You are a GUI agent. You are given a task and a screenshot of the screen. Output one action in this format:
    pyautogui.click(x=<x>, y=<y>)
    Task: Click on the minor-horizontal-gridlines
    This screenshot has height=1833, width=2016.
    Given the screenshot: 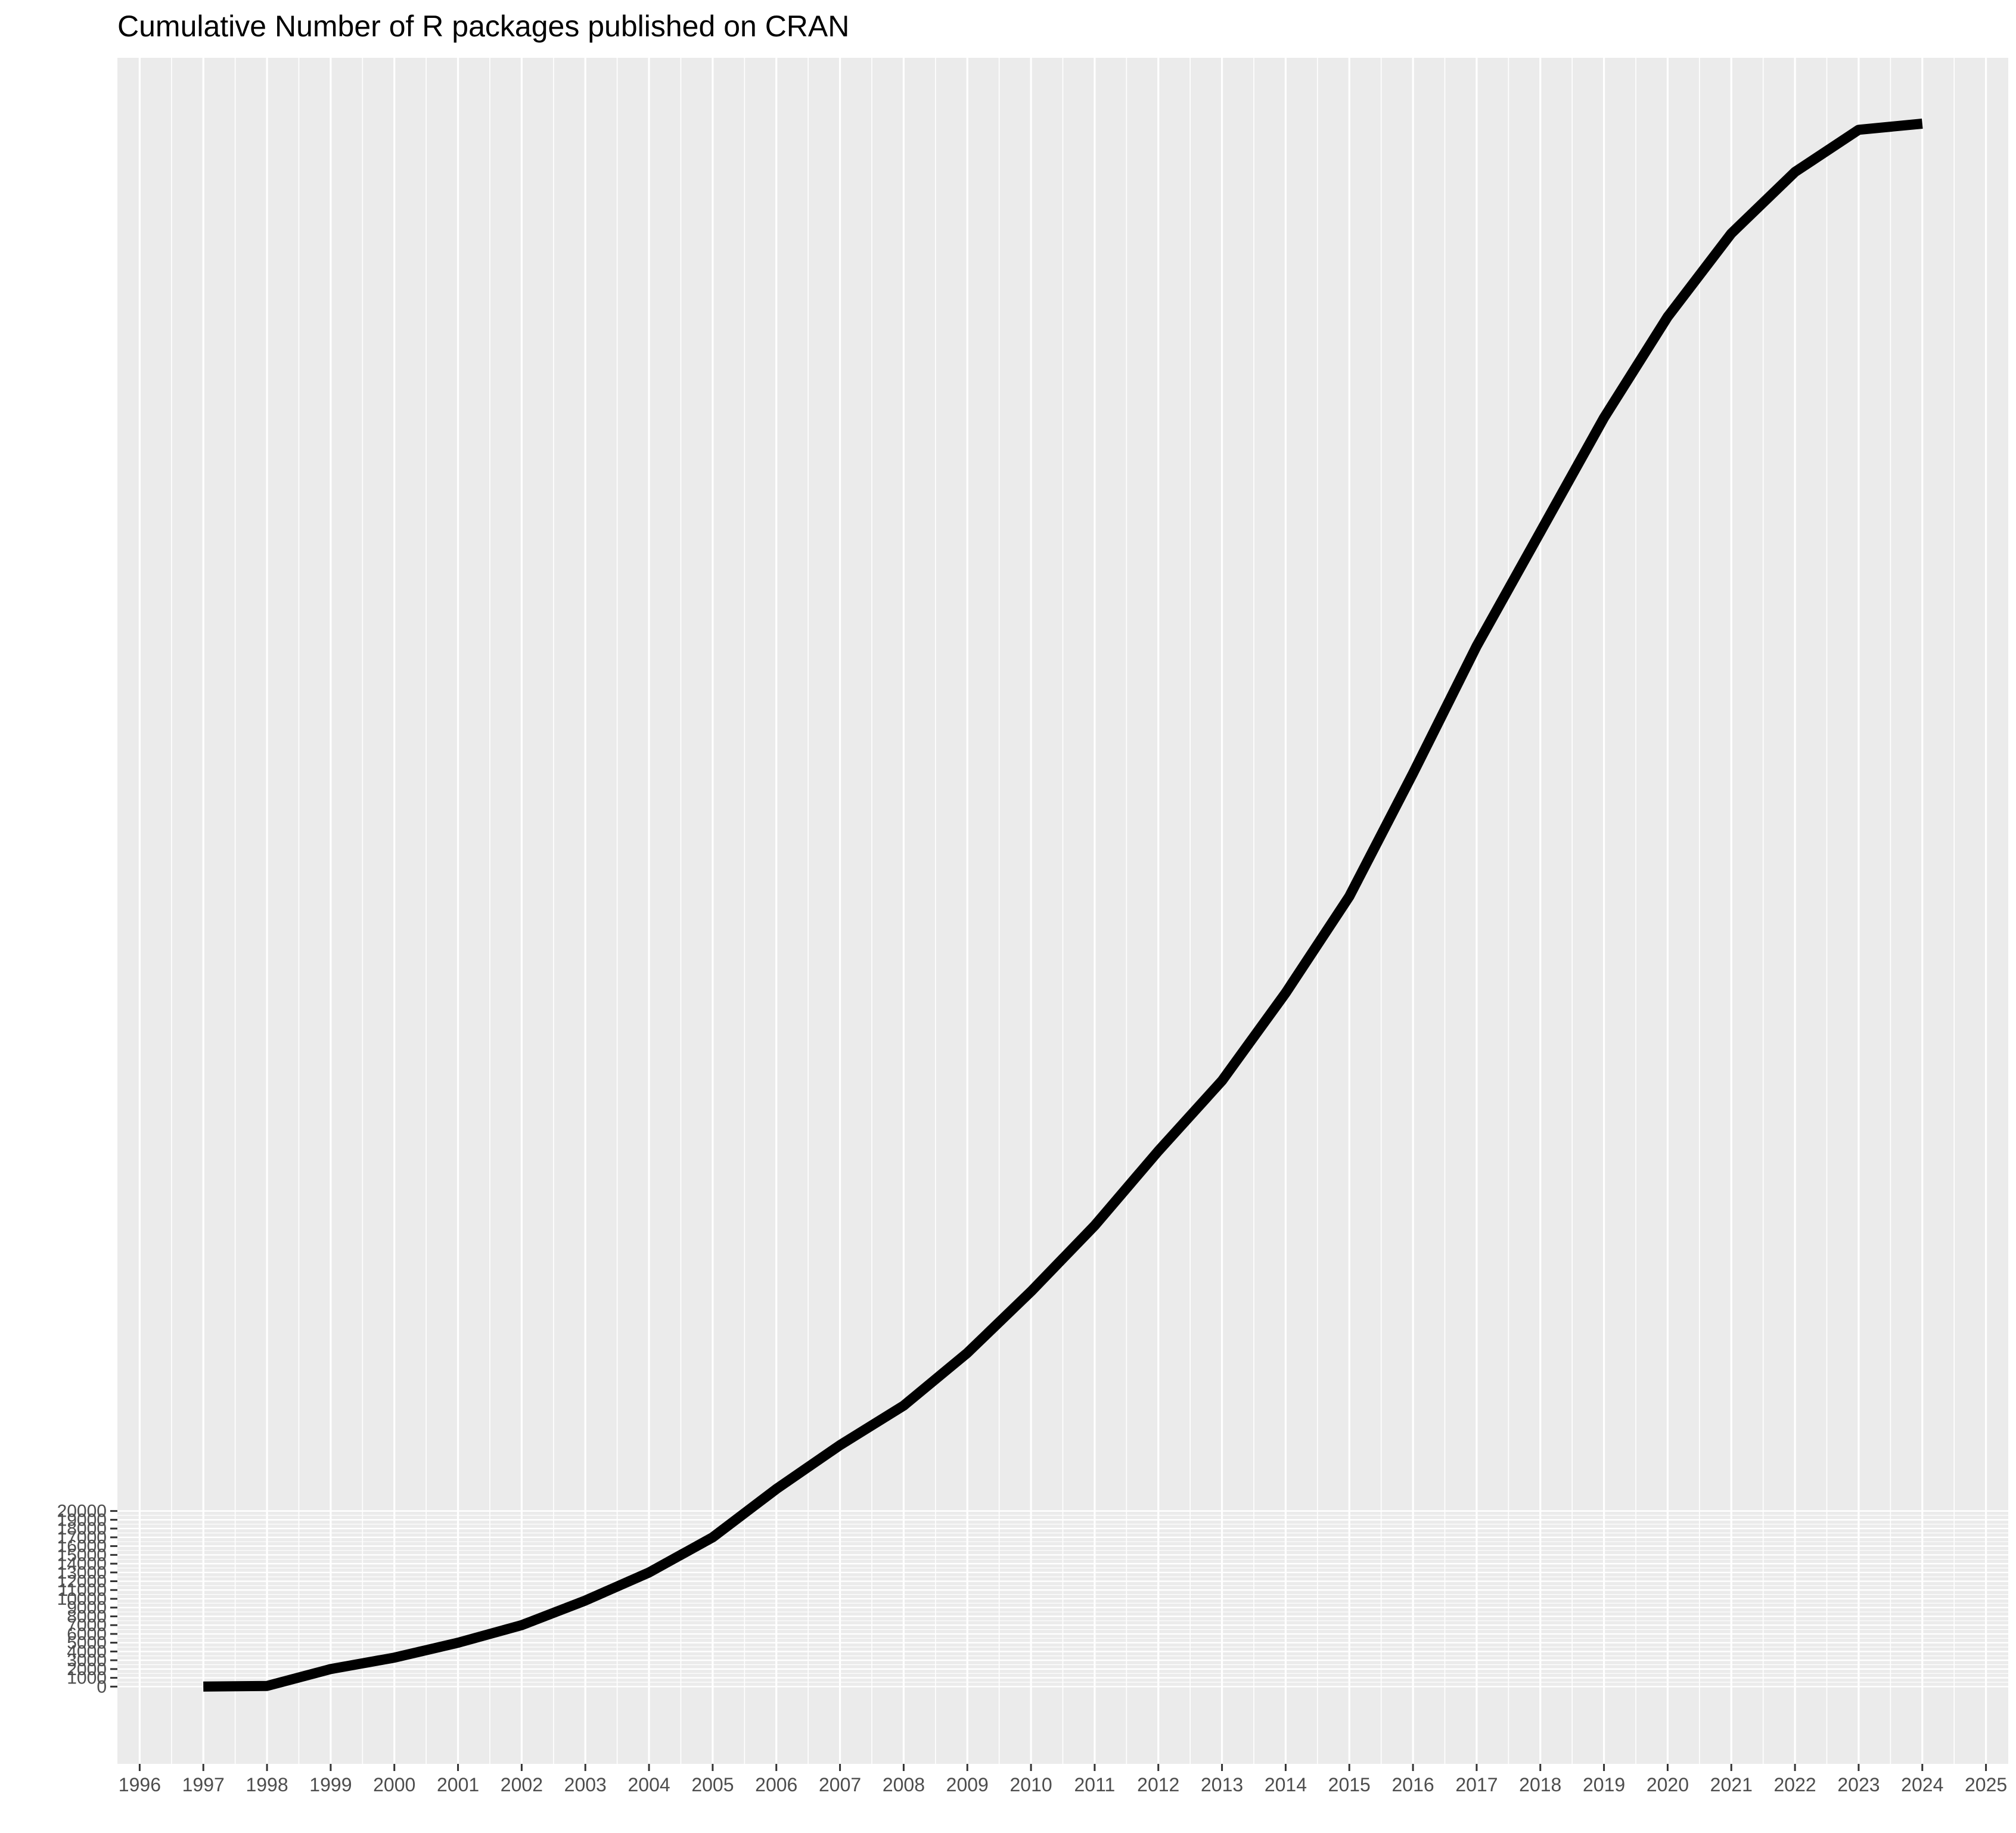 What is the action you would take?
    pyautogui.click(x=1062, y=1599)
    